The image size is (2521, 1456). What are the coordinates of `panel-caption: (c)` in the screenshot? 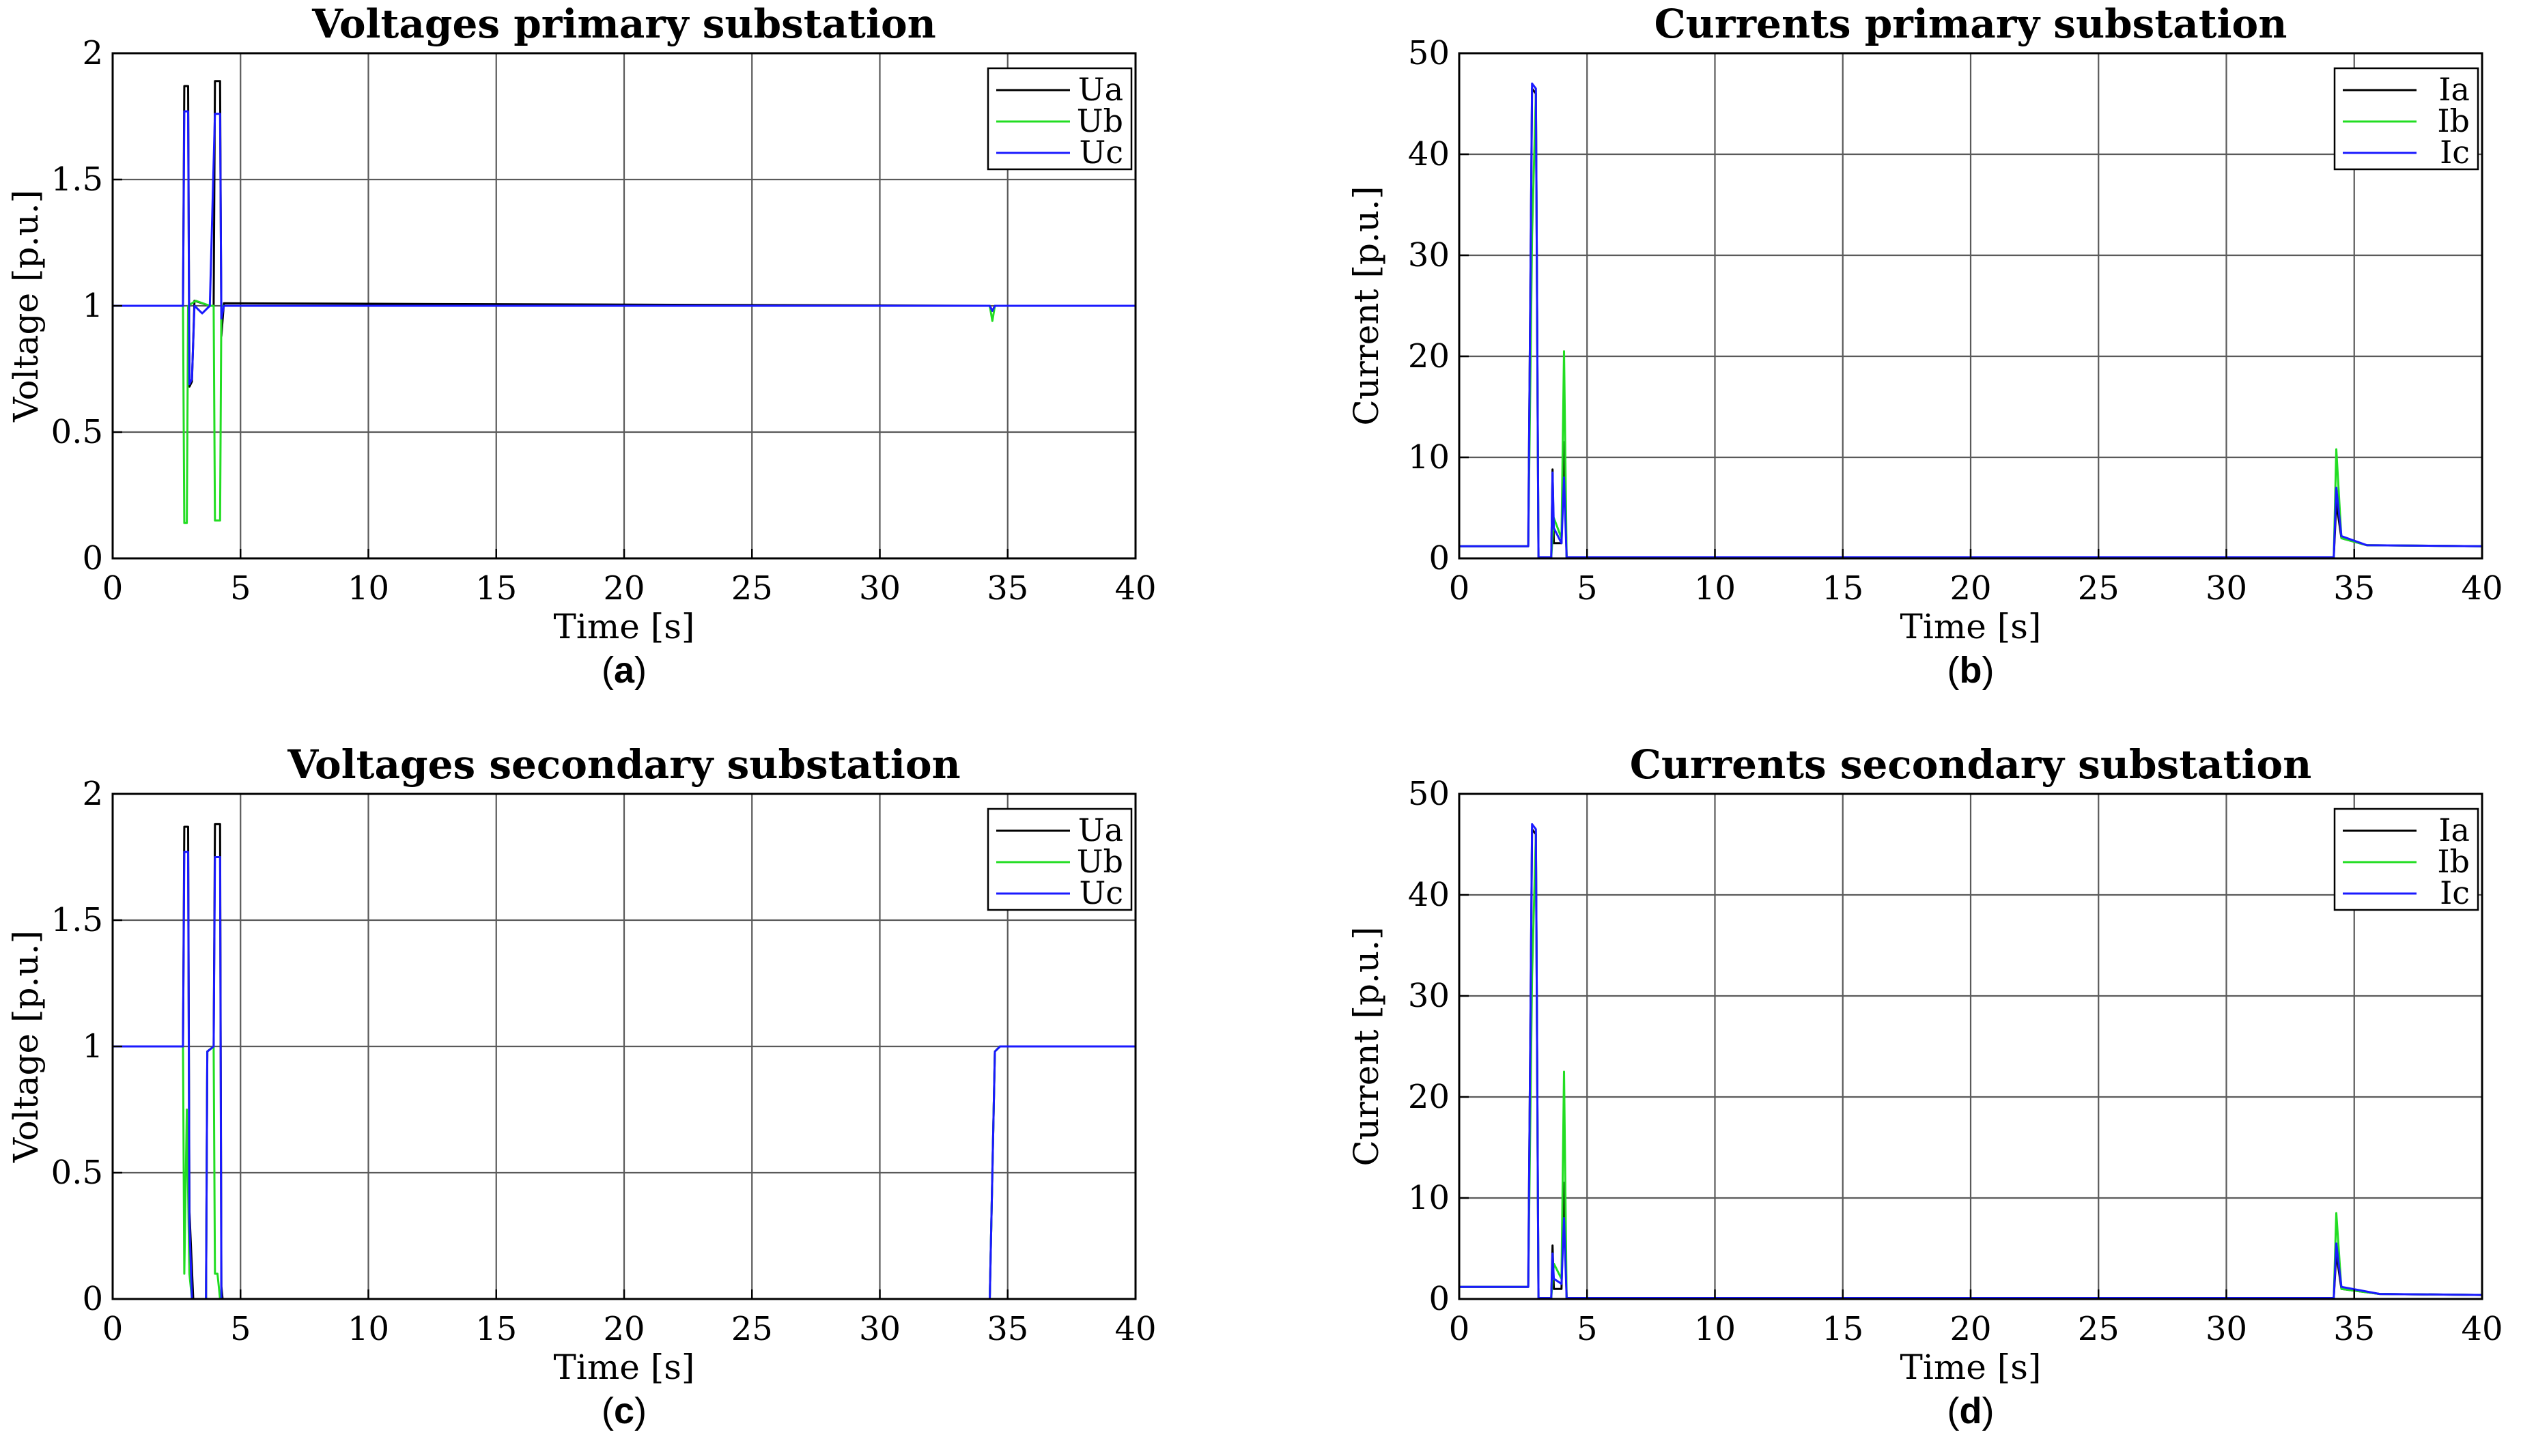 It's located at (624, 1410).